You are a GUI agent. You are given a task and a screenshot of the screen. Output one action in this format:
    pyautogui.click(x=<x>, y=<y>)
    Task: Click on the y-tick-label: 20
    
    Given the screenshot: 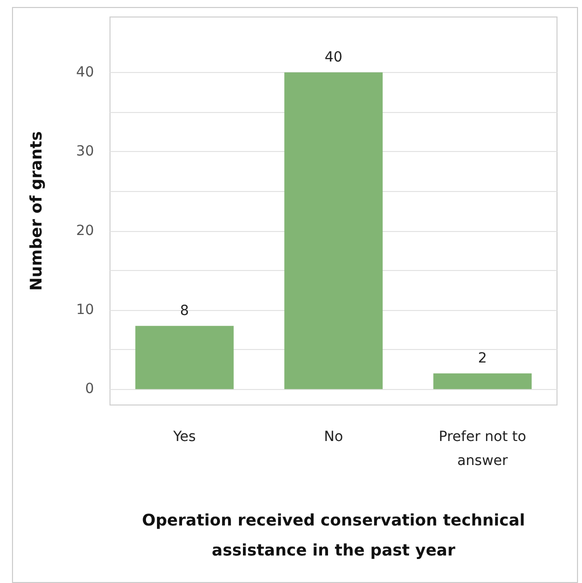 What is the action you would take?
    pyautogui.click(x=85, y=230)
    